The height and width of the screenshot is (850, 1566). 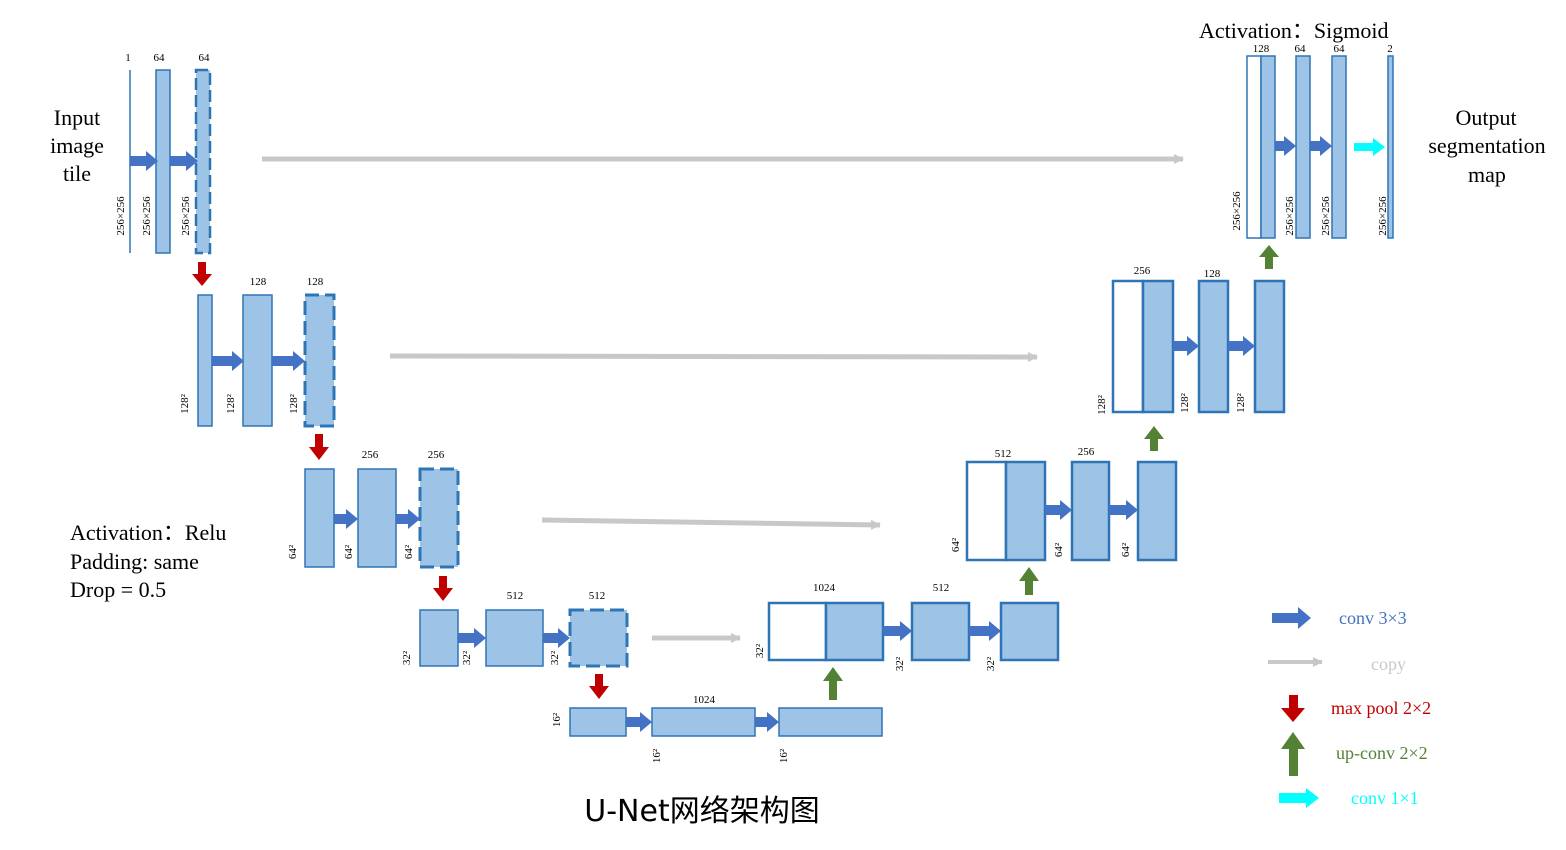 What do you see at coordinates (854, 631) in the screenshot?
I see `block-u4-up` at bounding box center [854, 631].